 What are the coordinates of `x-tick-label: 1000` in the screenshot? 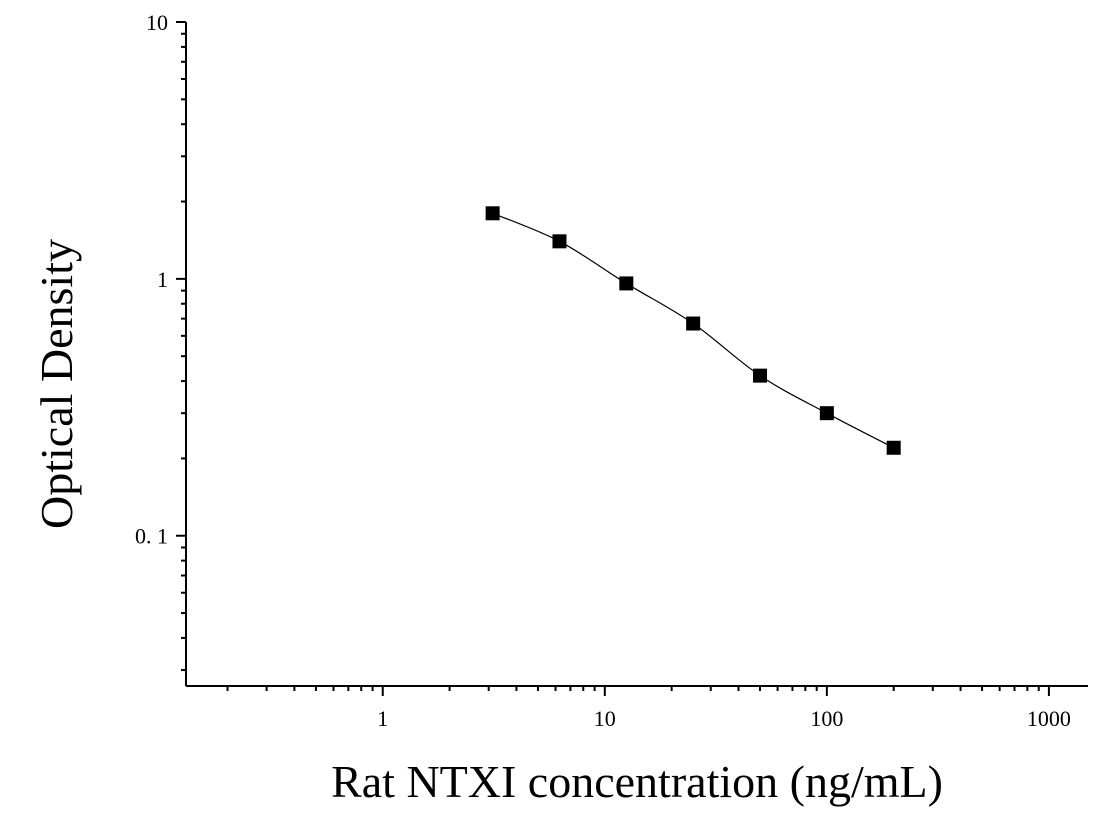 It's located at (1049, 718).